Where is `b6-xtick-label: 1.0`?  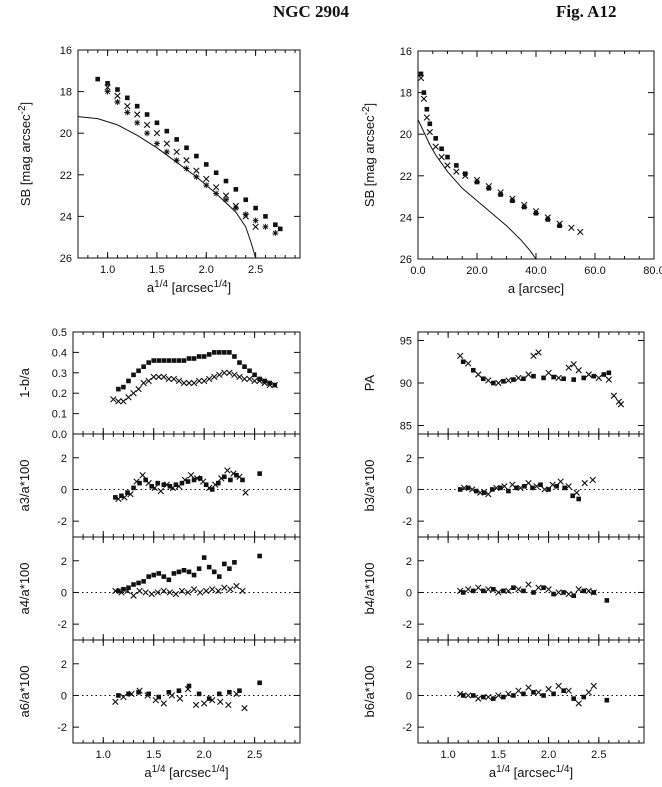
b6-xtick-label: 1.0 is located at coordinates (447, 755).